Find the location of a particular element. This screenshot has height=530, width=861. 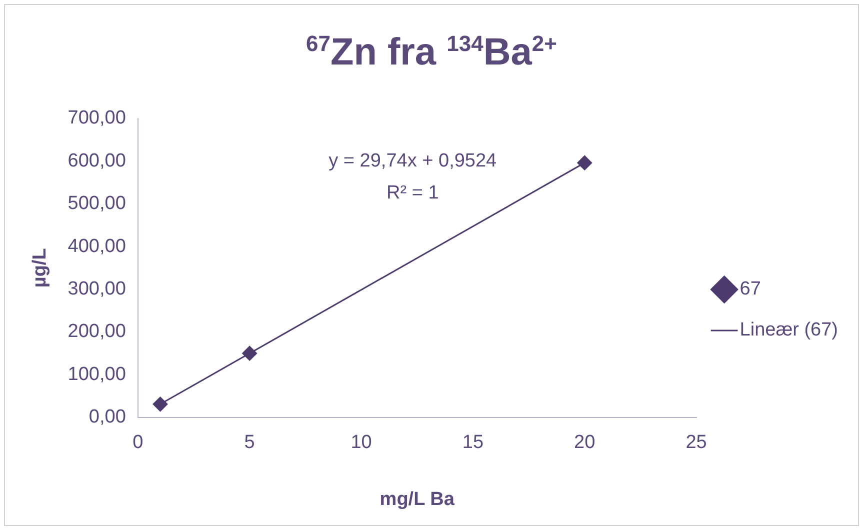

annotation: y = 29,74x + 0,9524 is located at coordinates (413, 161).